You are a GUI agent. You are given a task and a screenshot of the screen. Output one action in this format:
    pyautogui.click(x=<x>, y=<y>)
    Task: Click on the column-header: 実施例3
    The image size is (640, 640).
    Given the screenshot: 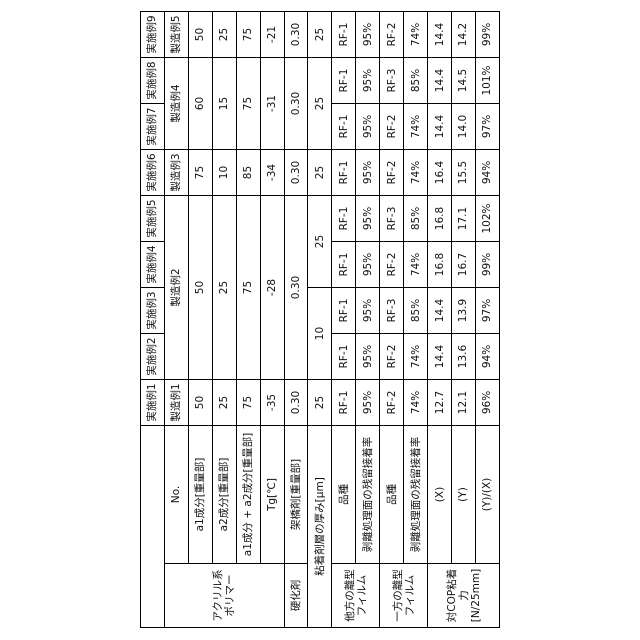 What is the action you would take?
    pyautogui.click(x=153, y=311)
    